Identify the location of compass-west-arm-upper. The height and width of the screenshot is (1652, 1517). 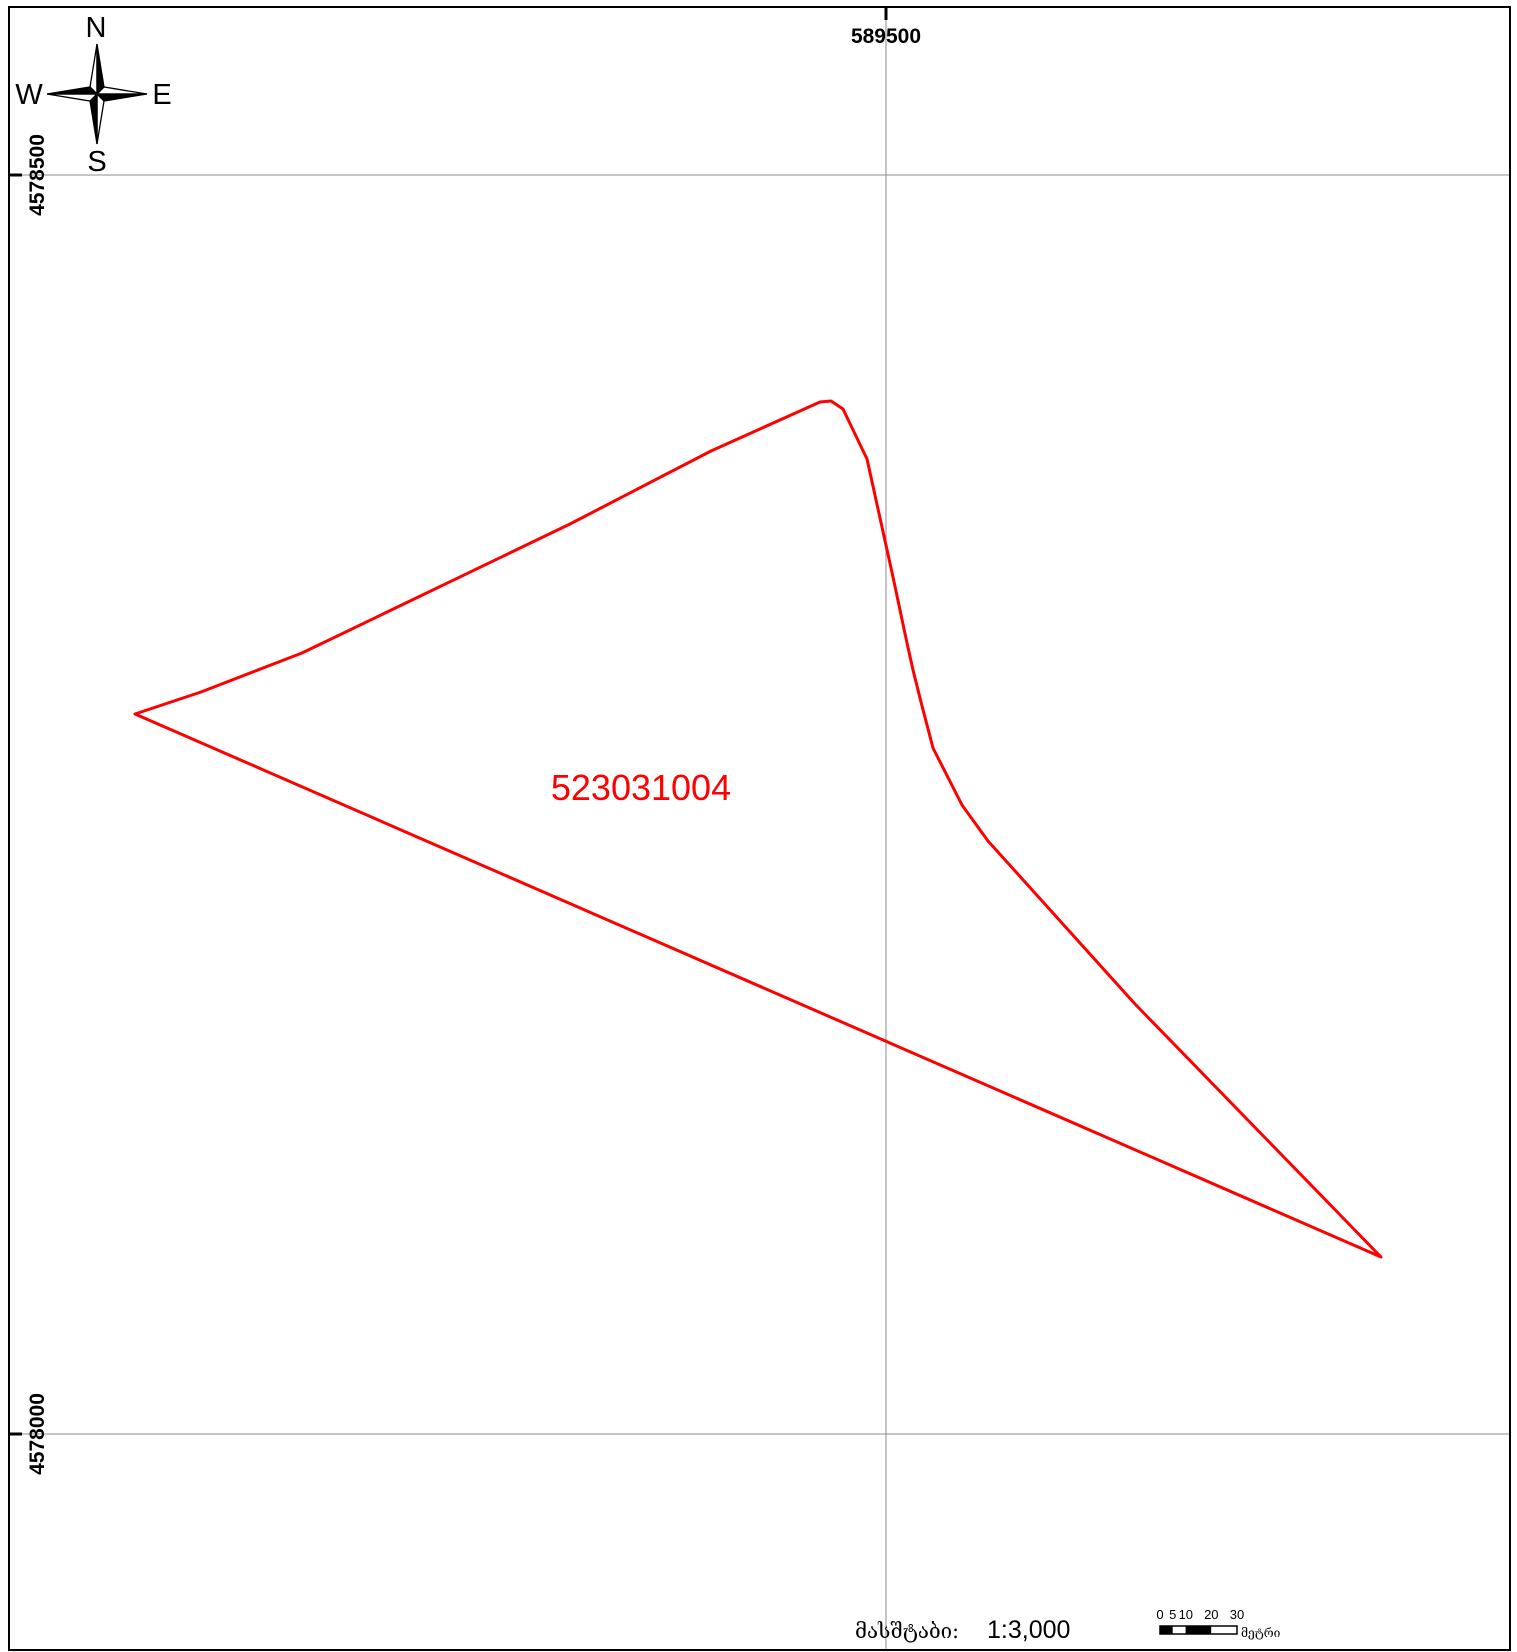
(72, 90).